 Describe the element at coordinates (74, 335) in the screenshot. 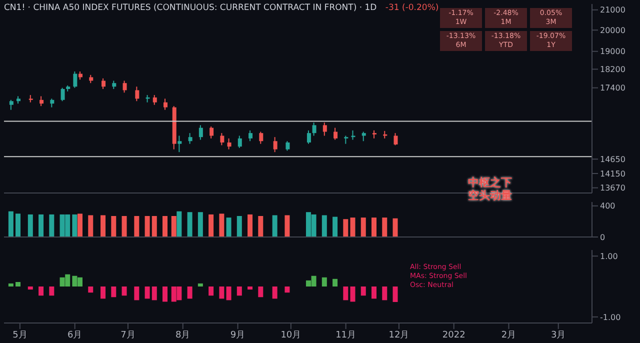

I see `x-tick-label: 6月` at that location.